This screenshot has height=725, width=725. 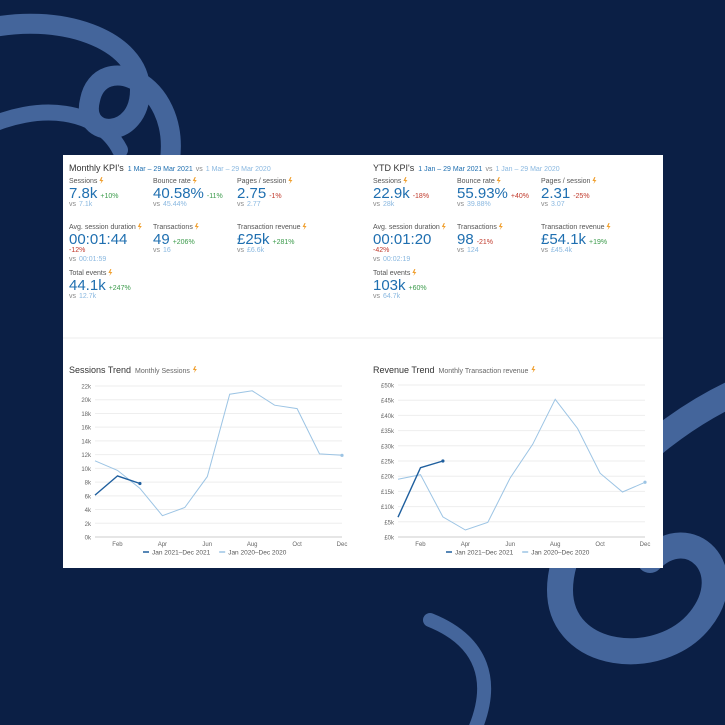 I want to click on metric-comparison: 12.7k, so click(x=88, y=296).